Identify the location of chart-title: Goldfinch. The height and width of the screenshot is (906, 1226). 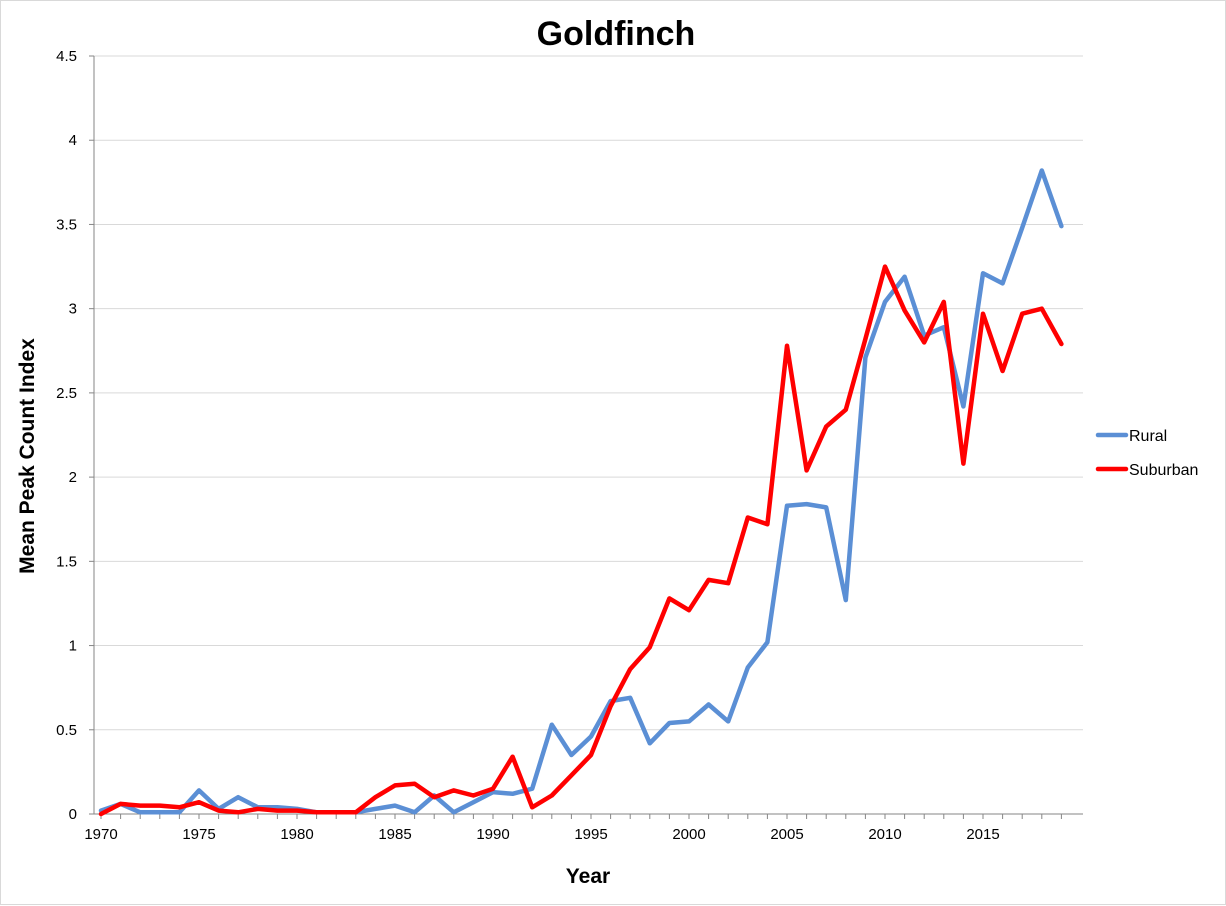
(616, 34).